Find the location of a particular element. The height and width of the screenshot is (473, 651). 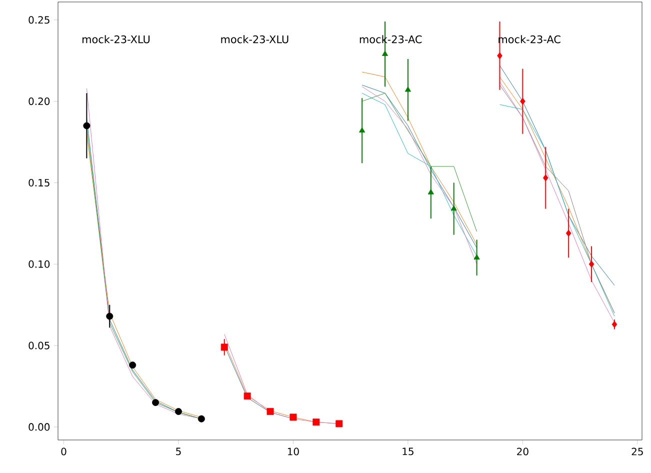

y-tick-label: 0.10 is located at coordinates (39, 264).